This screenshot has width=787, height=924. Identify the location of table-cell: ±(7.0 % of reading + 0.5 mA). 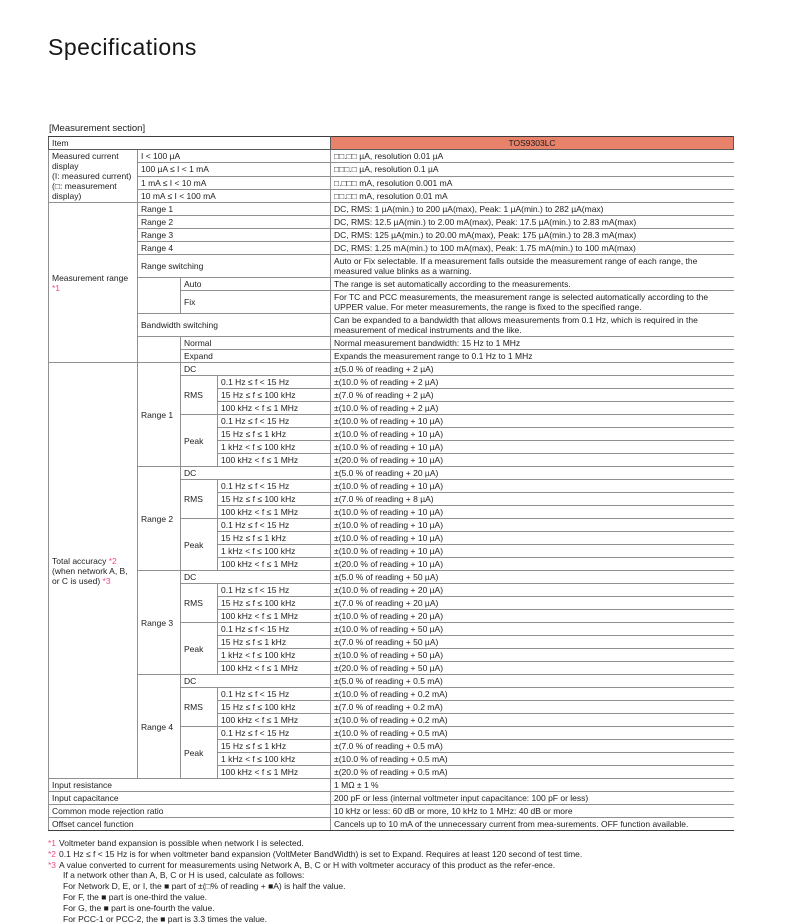
(532, 746).